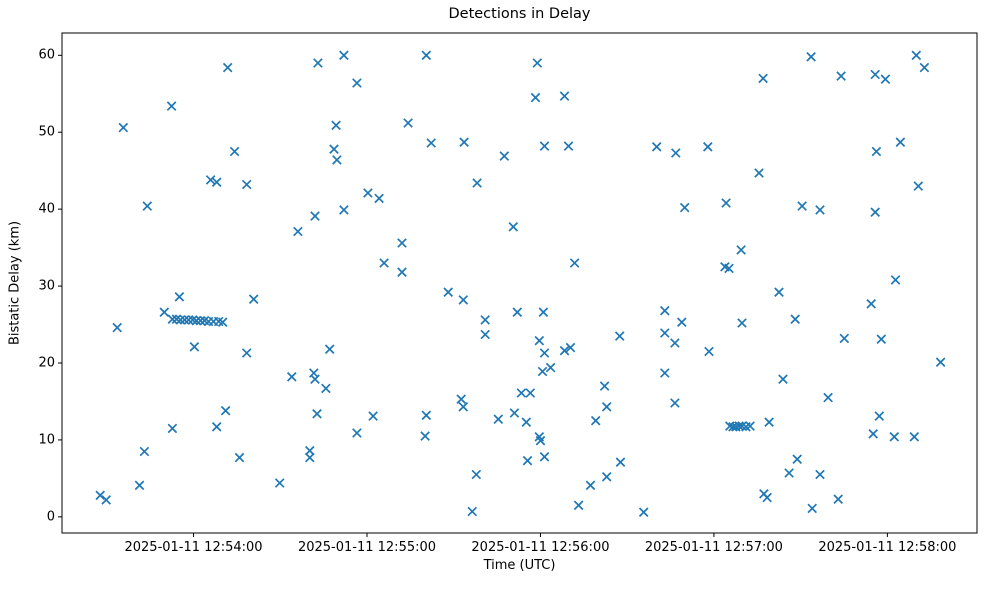 This screenshot has width=989, height=590. What do you see at coordinates (540, 547) in the screenshot?
I see `x-tick-label: 2025-01-11 12:56:00` at bounding box center [540, 547].